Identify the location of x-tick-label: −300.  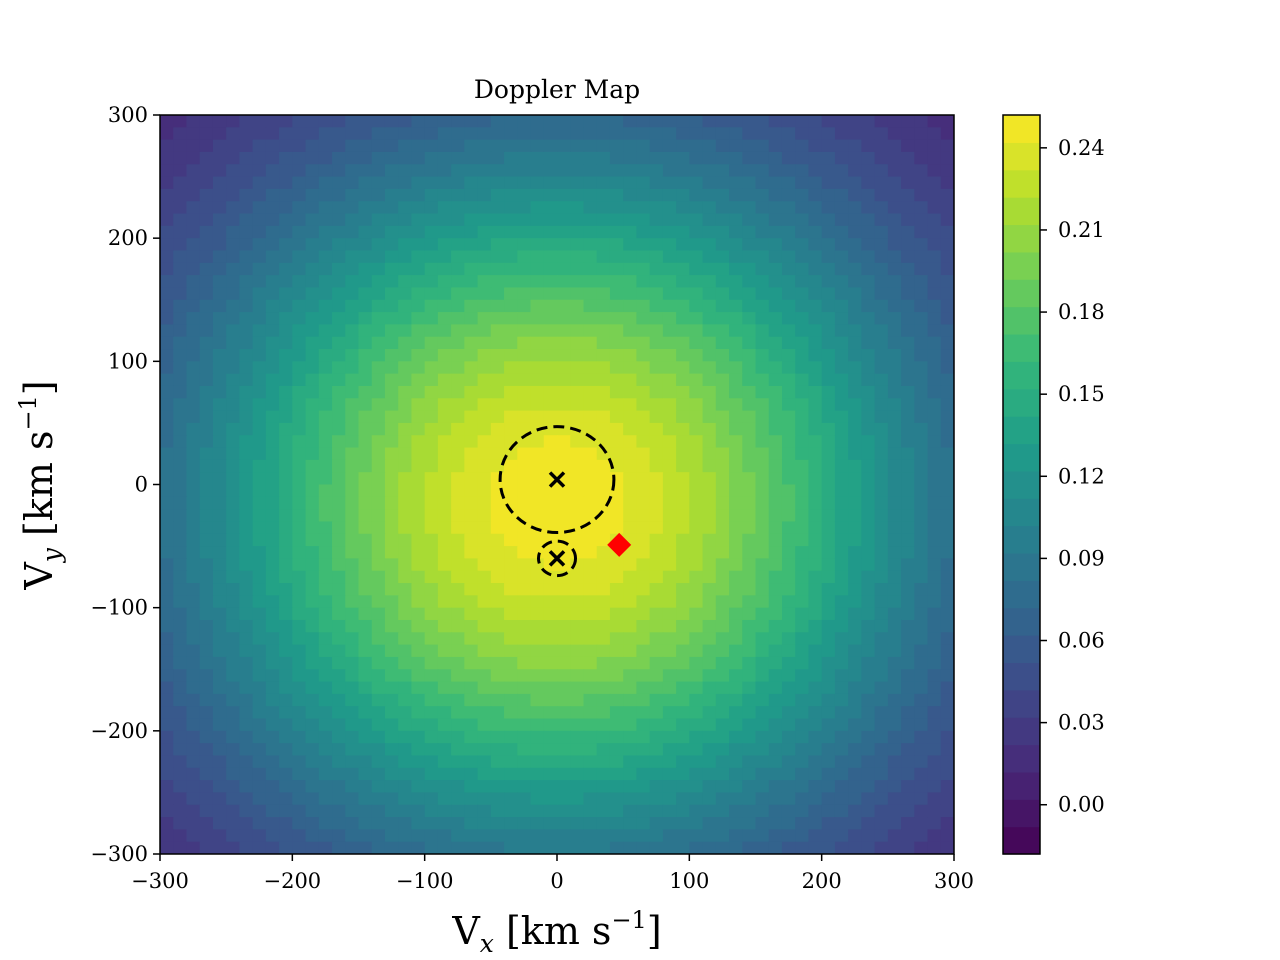
(160, 881).